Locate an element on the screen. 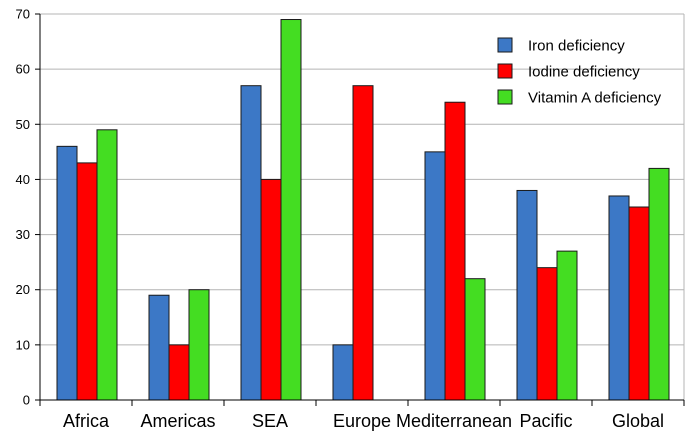  x-tick-label-global: Global is located at coordinates (638, 421).